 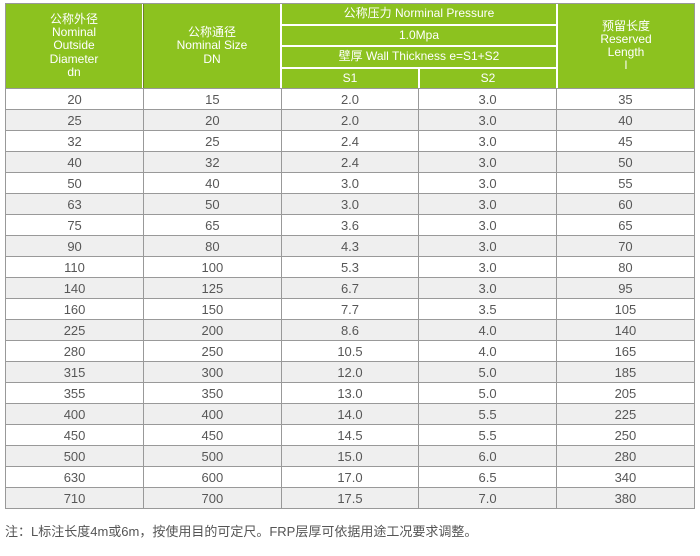 What do you see at coordinates (625, 330) in the screenshot?
I see `cell-reserved-length: 140` at bounding box center [625, 330].